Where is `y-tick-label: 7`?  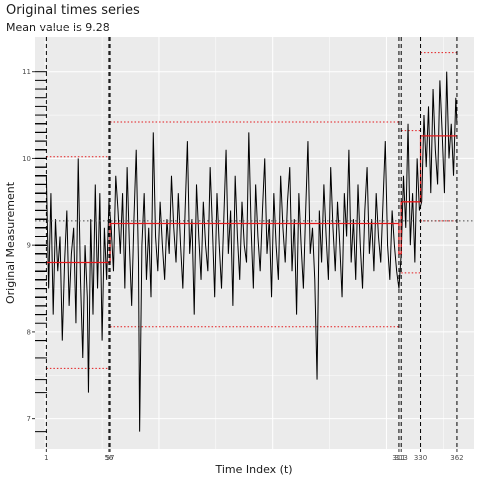 y-tick-label: 7 is located at coordinates (29, 419).